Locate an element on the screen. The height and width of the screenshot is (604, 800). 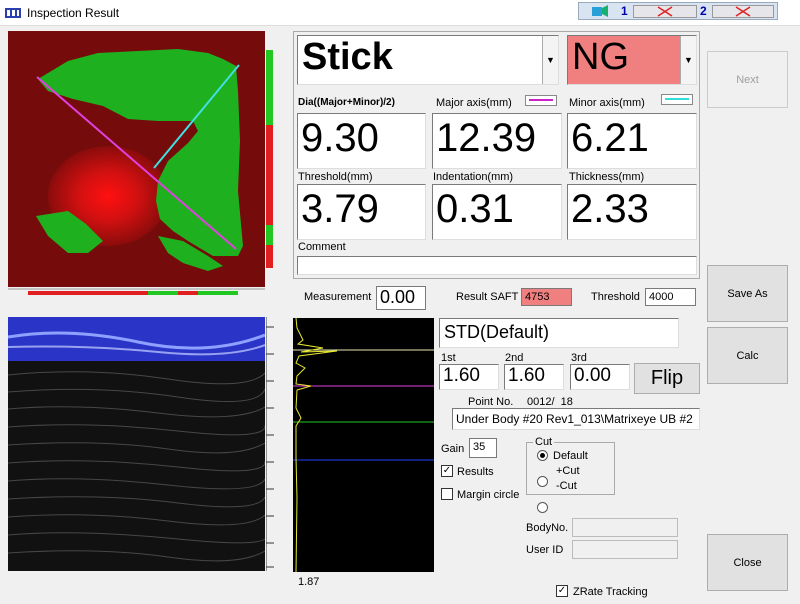
cut-minus-radio is located at coordinates (542, 507).